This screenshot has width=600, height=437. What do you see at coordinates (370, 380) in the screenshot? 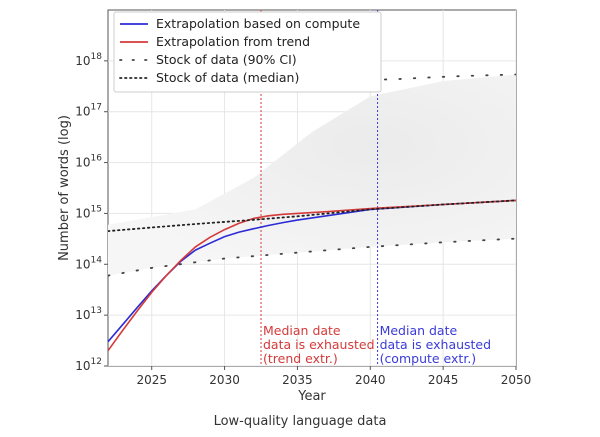
I see `x-tick-label: 2040` at bounding box center [370, 380].